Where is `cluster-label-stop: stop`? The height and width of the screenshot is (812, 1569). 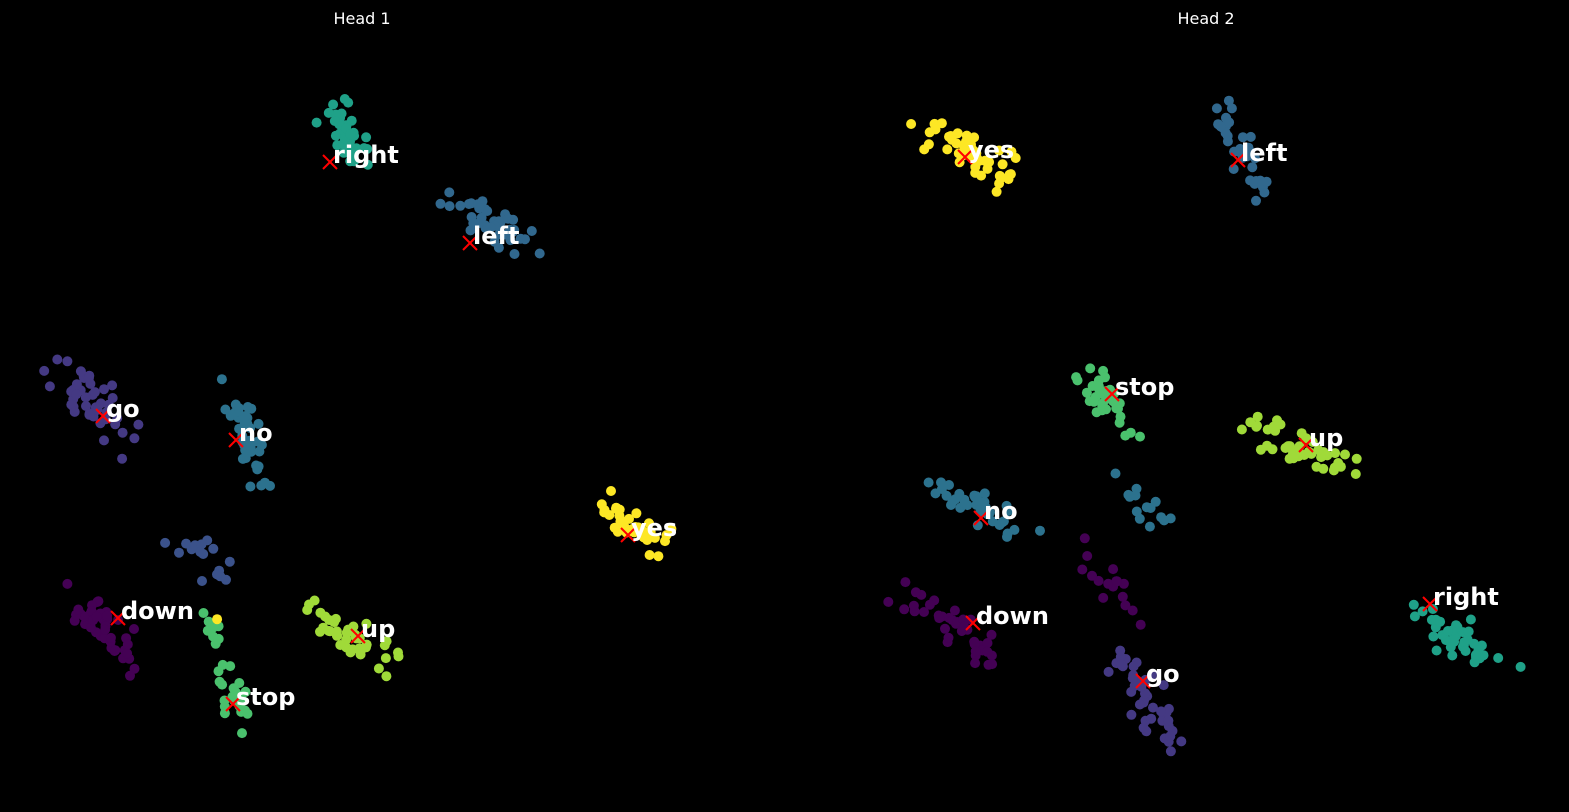 cluster-label-stop: stop is located at coordinates (265, 697).